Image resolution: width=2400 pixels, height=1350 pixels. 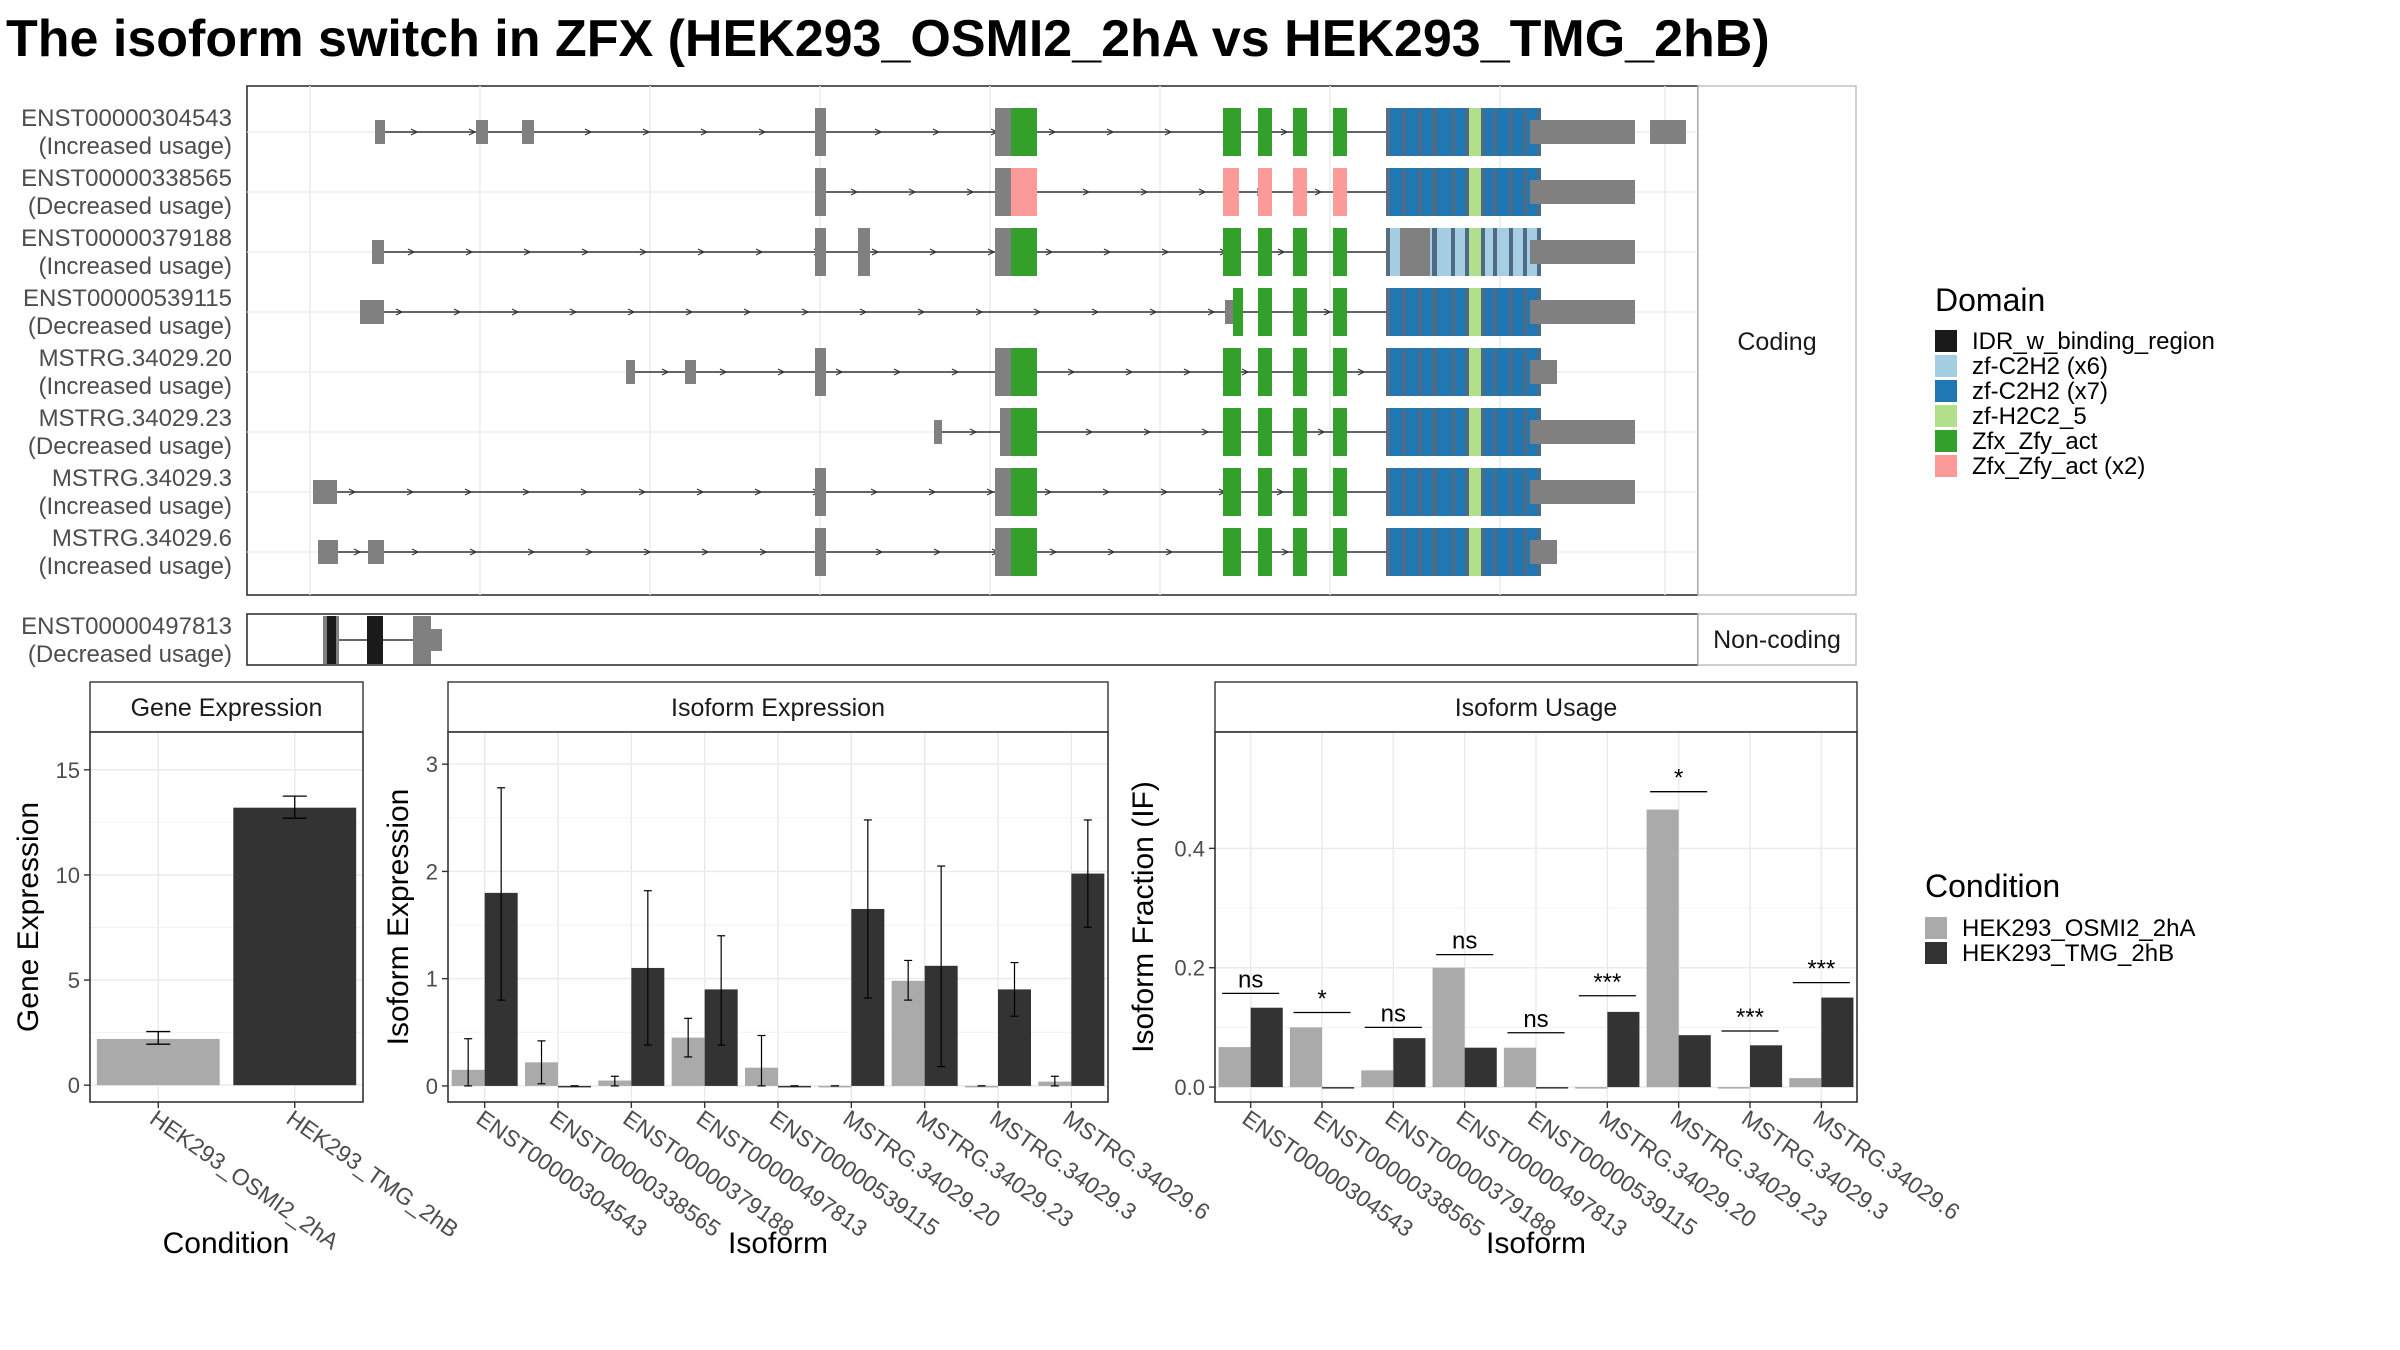 What do you see at coordinates (74, 1085) in the screenshot?
I see `y-tick-label: 0` at bounding box center [74, 1085].